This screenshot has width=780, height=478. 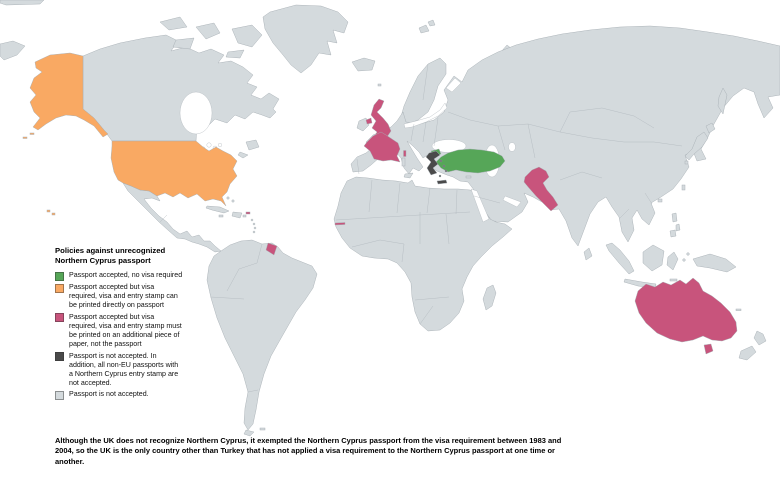 I want to click on island-sumatra, so click(x=620, y=258).